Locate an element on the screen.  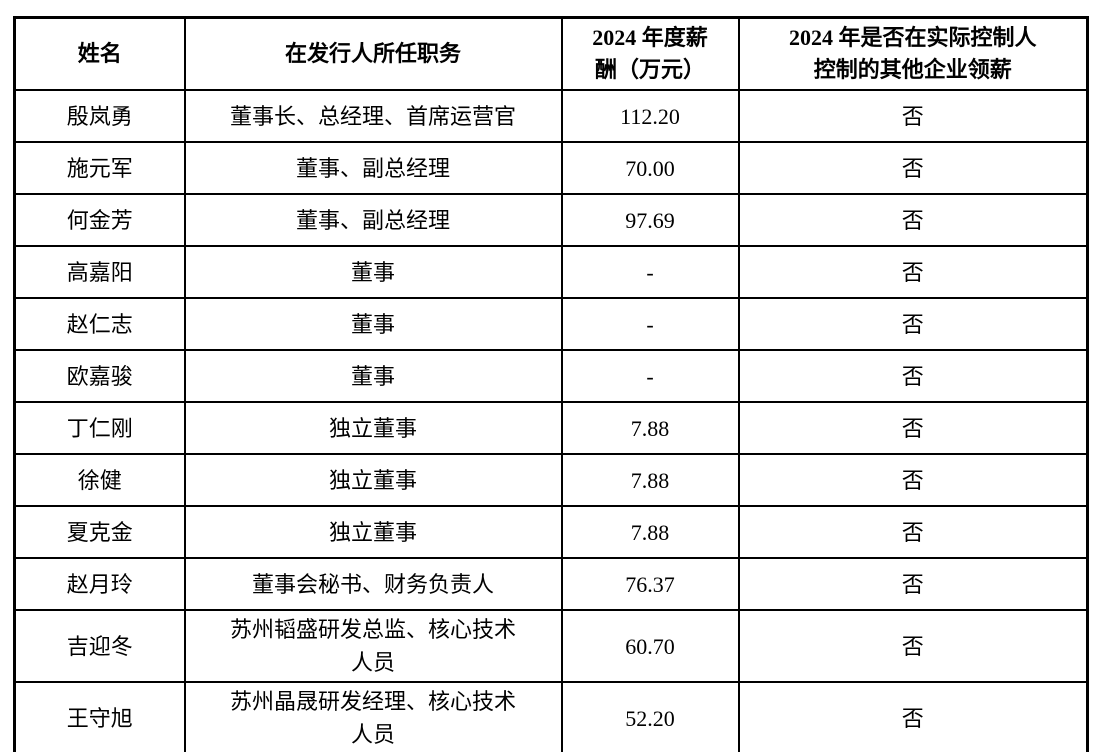
salary-cell: 70.00 is located at coordinates (650, 168).